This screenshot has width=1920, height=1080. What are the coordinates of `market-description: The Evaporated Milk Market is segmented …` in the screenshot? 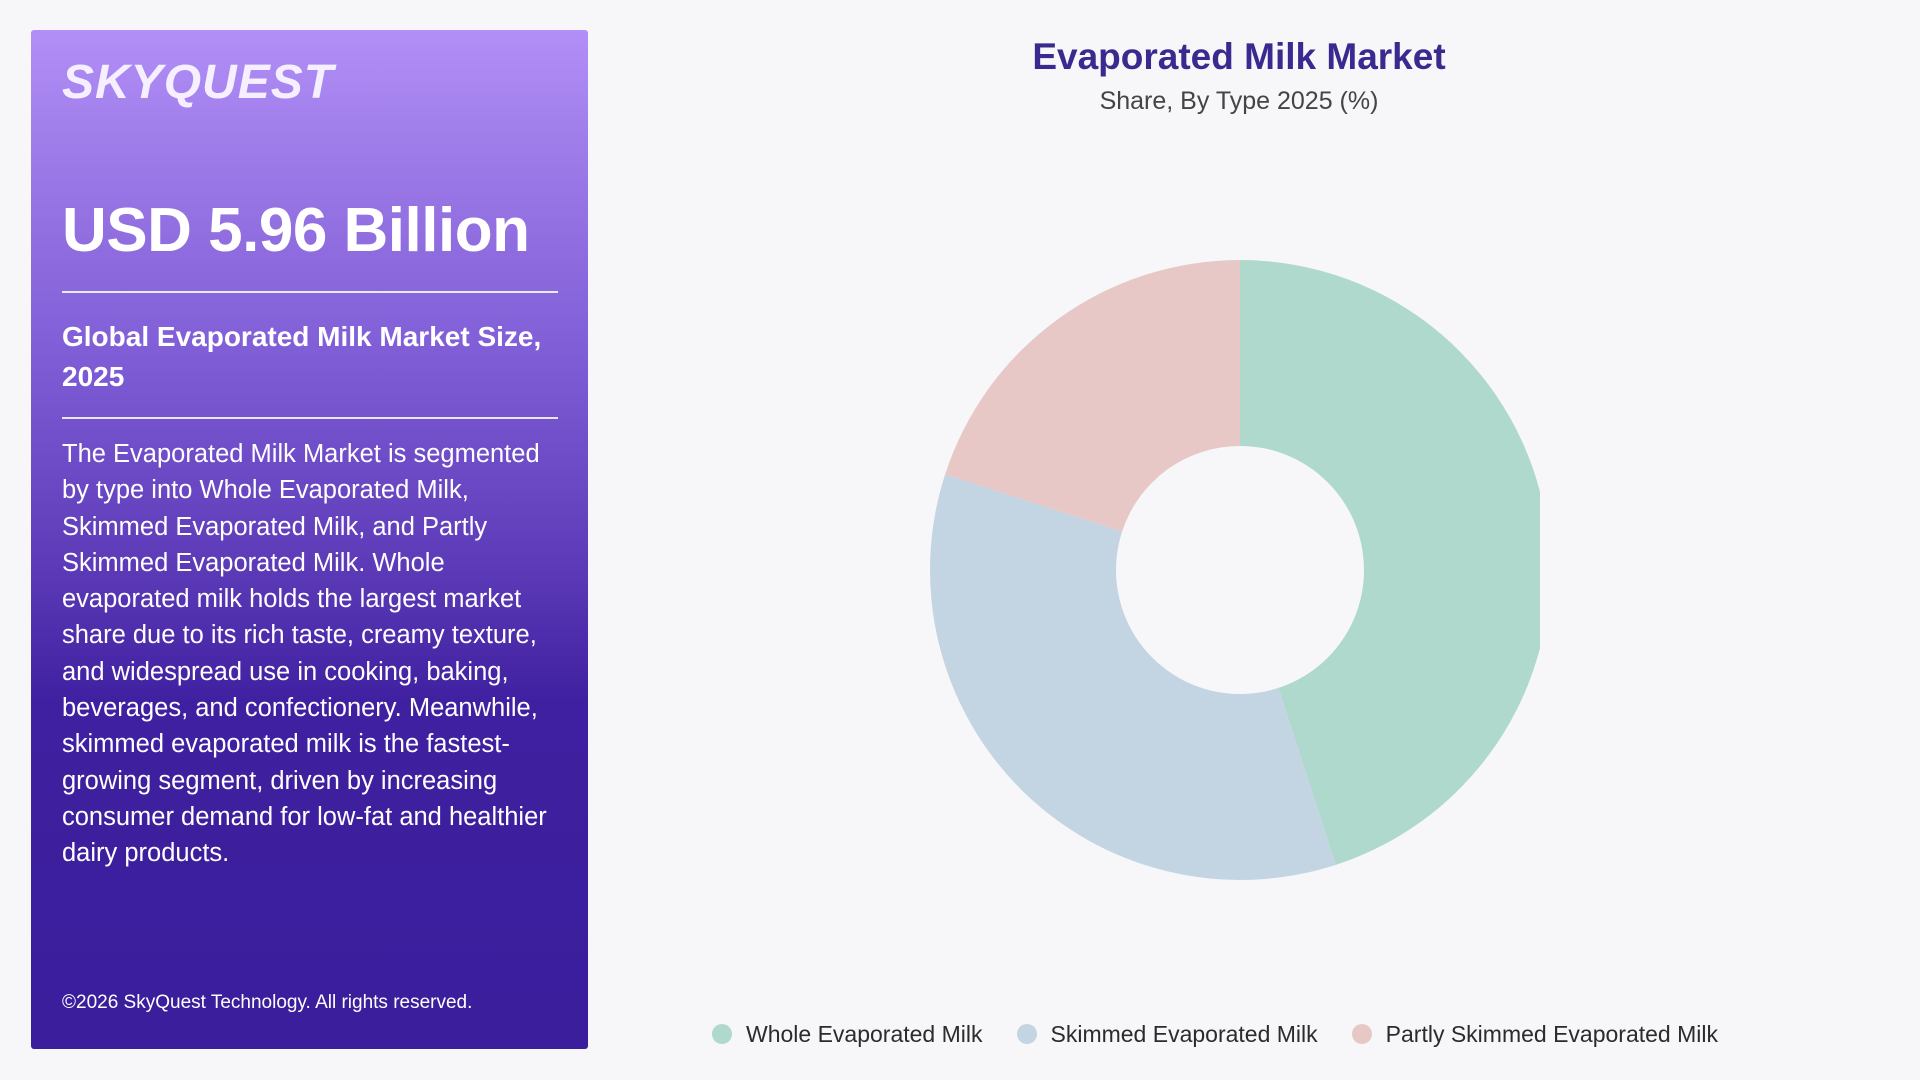 It's located at (304, 654).